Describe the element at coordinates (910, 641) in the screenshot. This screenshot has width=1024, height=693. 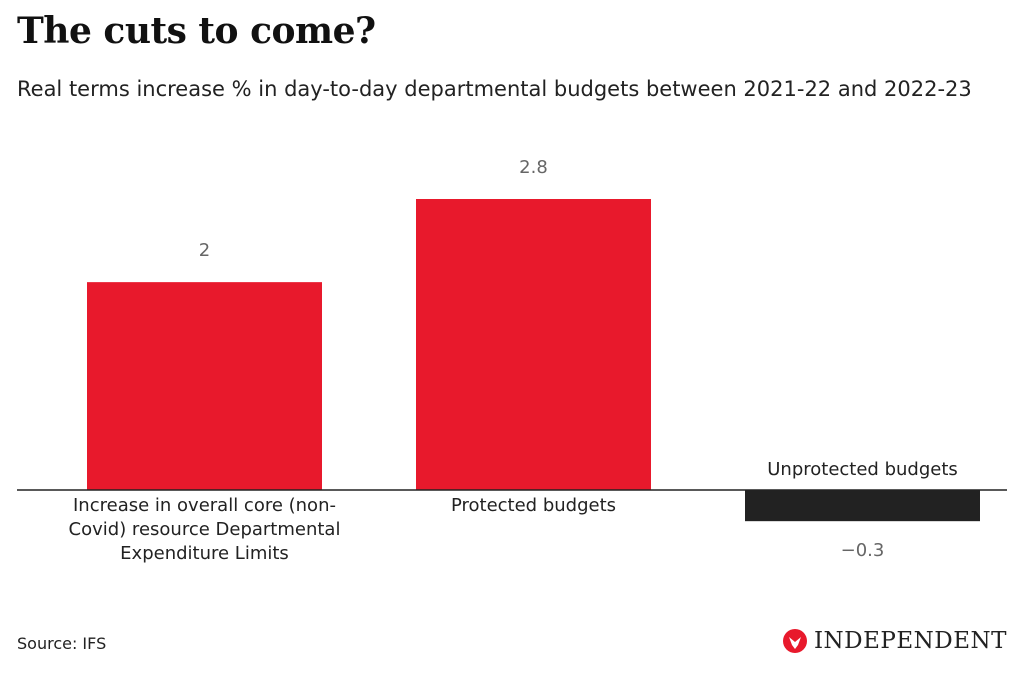
I see `logo-text: INDEPENDENT` at that location.